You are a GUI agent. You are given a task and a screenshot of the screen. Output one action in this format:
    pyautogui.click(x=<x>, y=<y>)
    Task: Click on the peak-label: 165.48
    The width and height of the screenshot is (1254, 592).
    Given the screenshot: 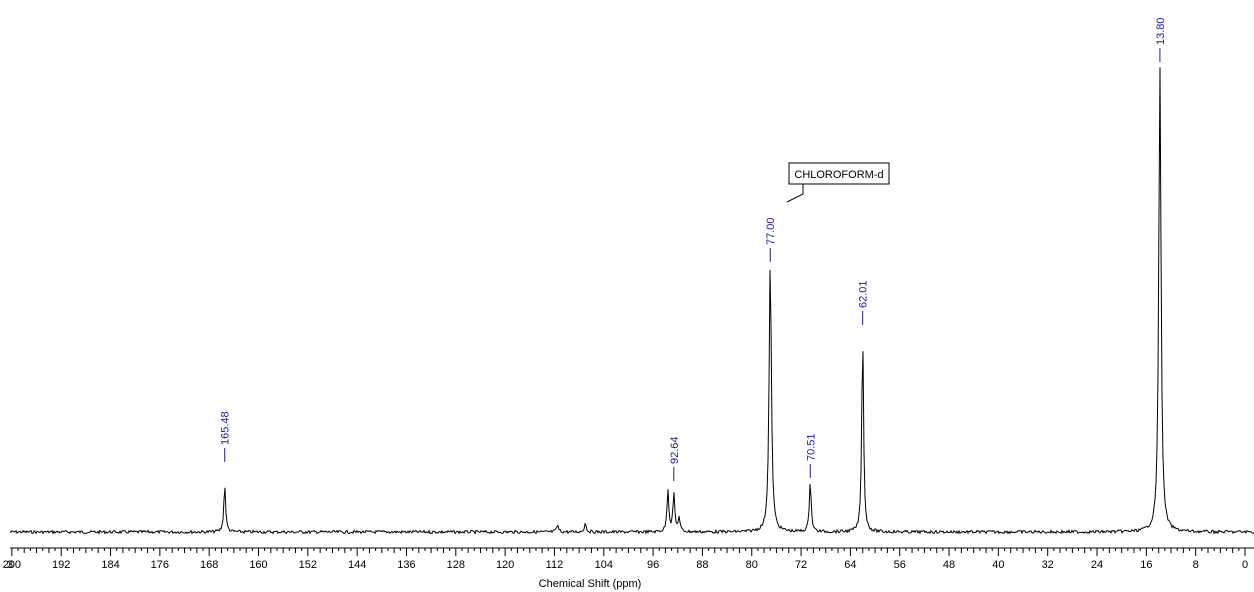 What is the action you would take?
    pyautogui.click(x=226, y=436)
    